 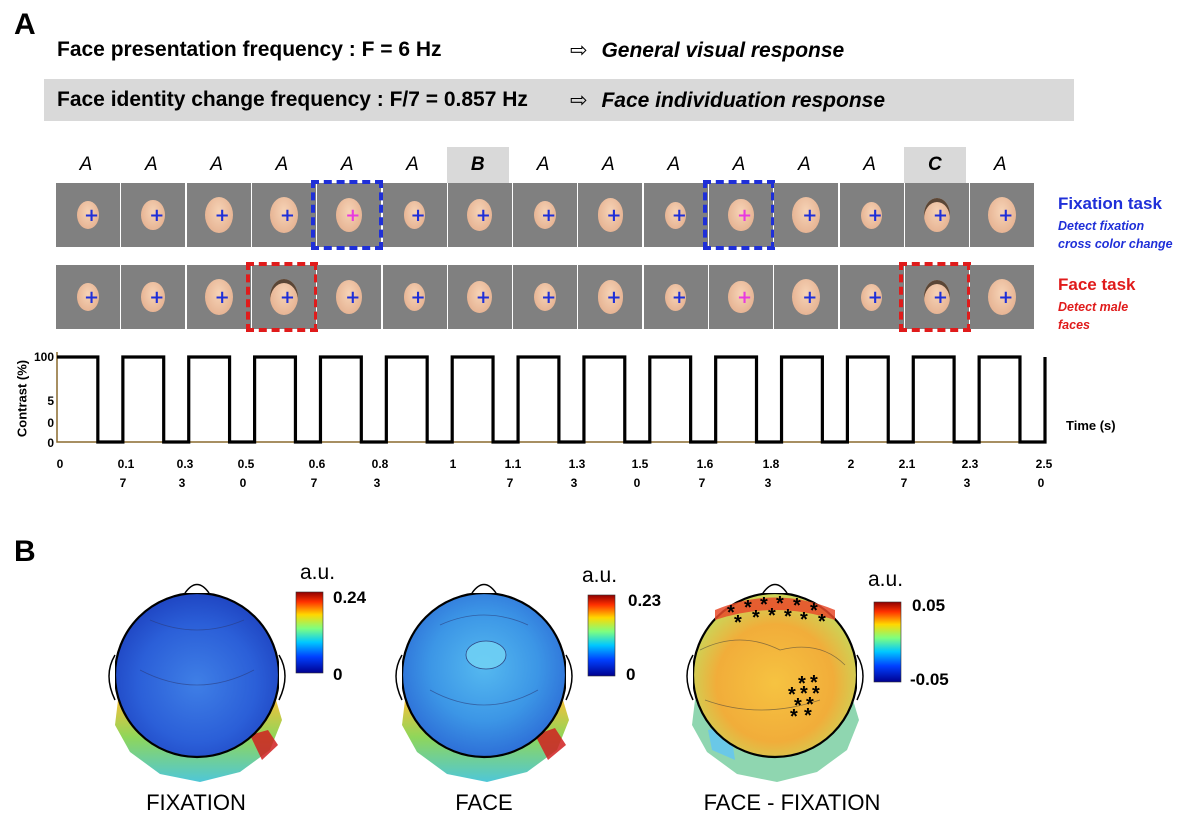 What do you see at coordinates (645, 600) in the screenshot?
I see `face-max-label: 0.23` at bounding box center [645, 600].